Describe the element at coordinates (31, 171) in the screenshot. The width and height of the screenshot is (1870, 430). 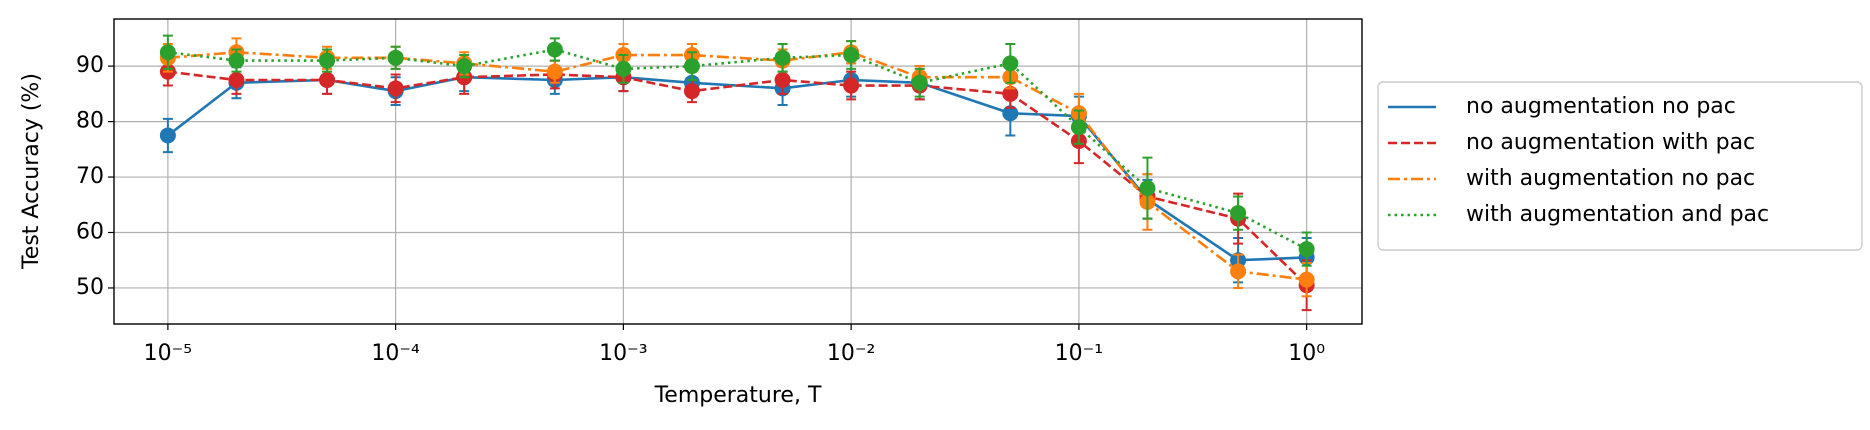
I see `y-axis-label: Test Accuracy (%)` at that location.